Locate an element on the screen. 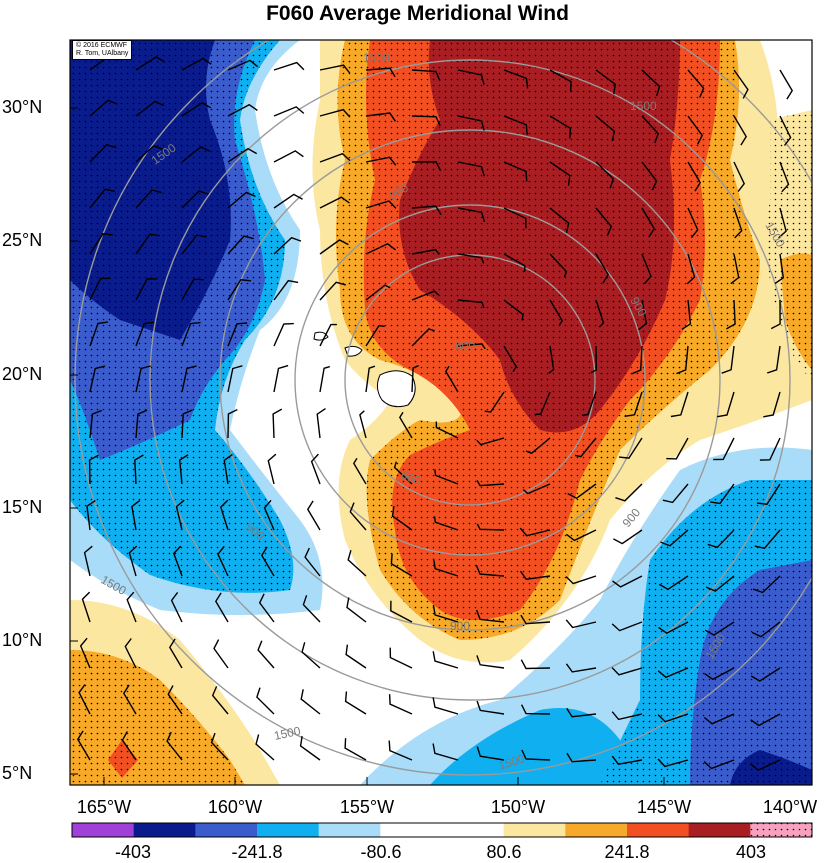  latitude-label: 10°N is located at coordinates (22, 640).